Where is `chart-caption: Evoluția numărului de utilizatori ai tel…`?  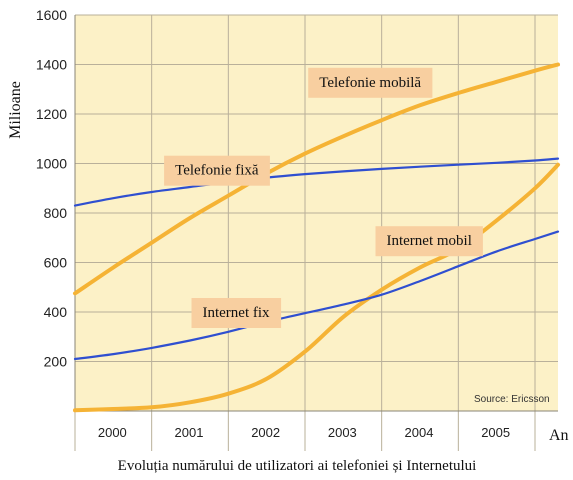
chart-caption: Evoluția numărului de utilizatori ai tel… is located at coordinates (297, 466).